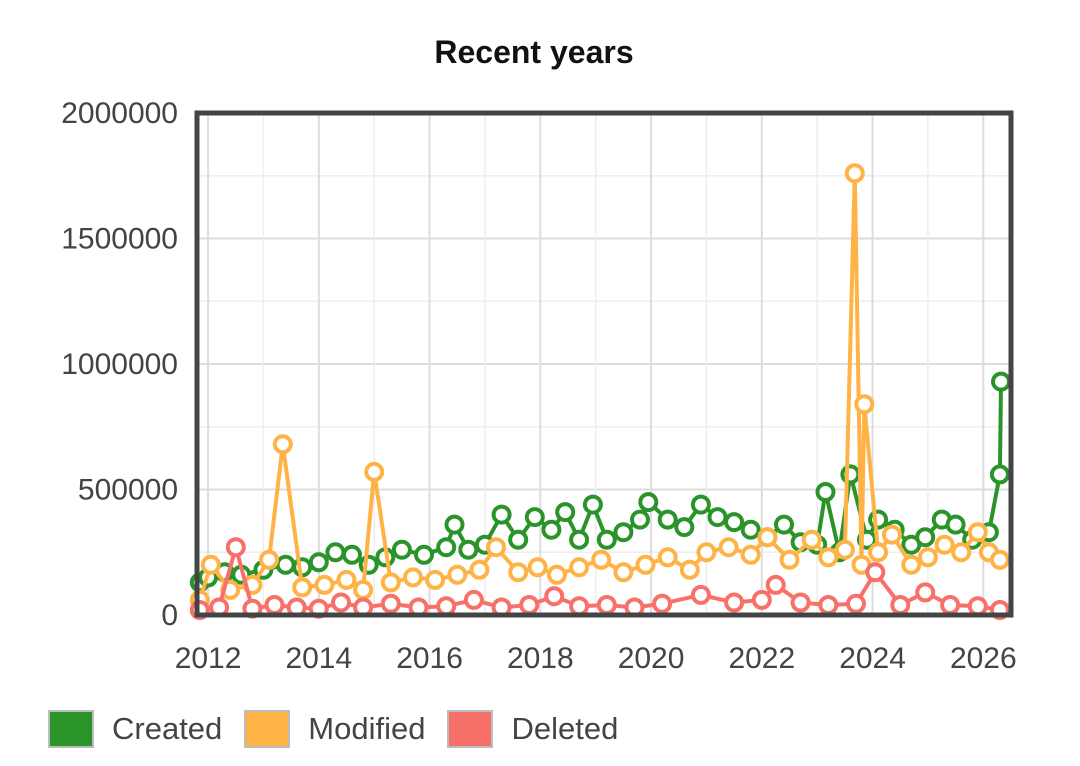 Image resolution: width=1080 pixels, height=766 pixels. Describe the element at coordinates (334, 729) in the screenshot. I see `legend-item-modified: Modified` at that location.